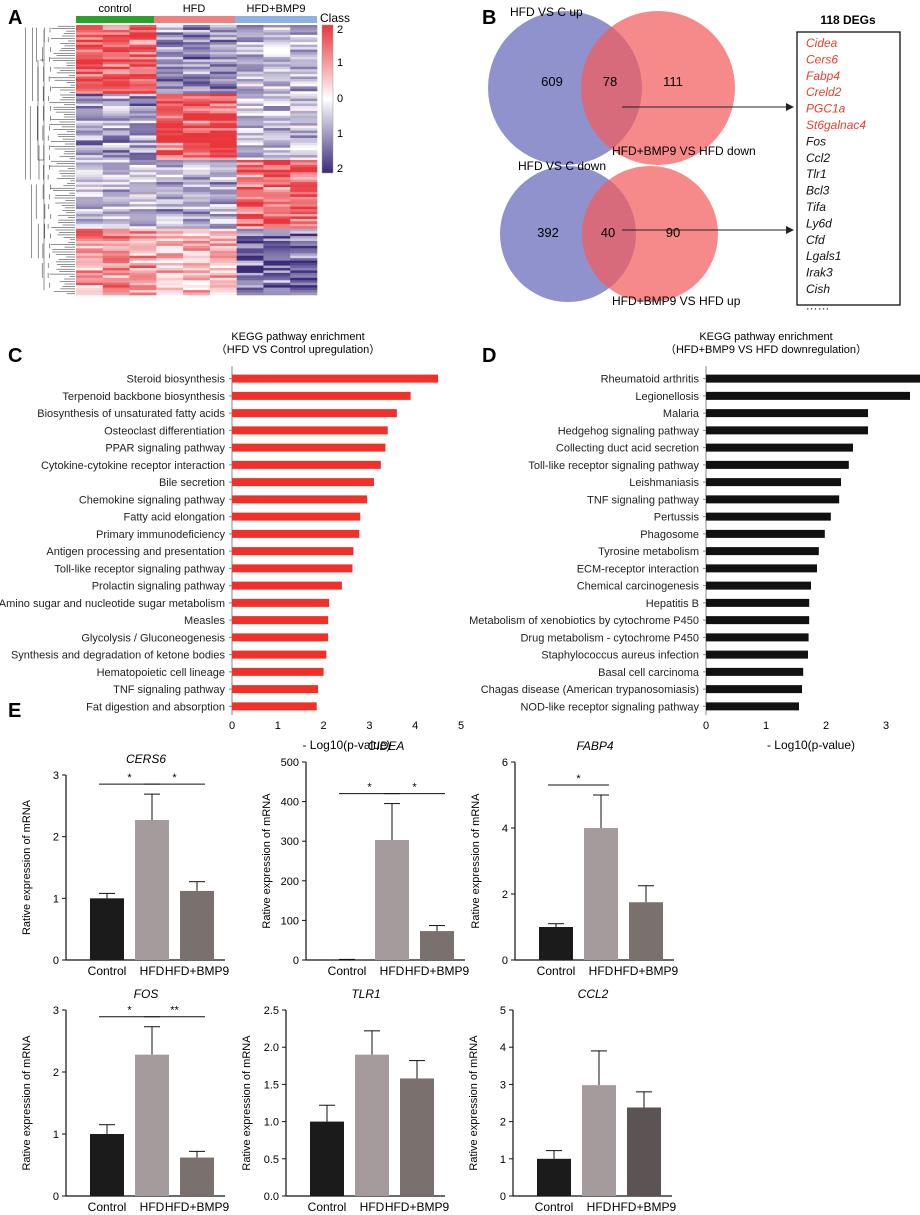 The height and width of the screenshot is (1215, 920). Describe the element at coordinates (643, 500) in the screenshot. I see `category-label: TNF signaling pathway` at that location.